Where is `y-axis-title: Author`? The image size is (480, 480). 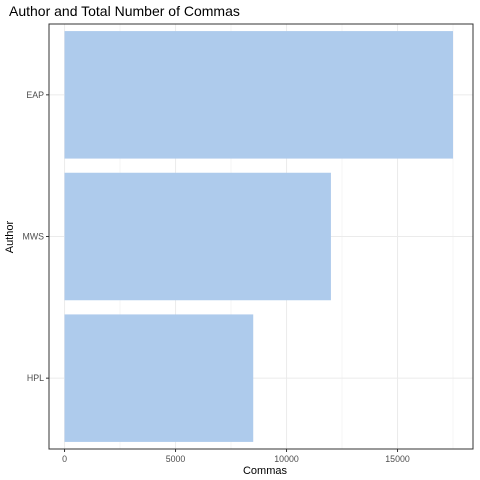
y-axis-title: Author is located at coordinates (10, 236).